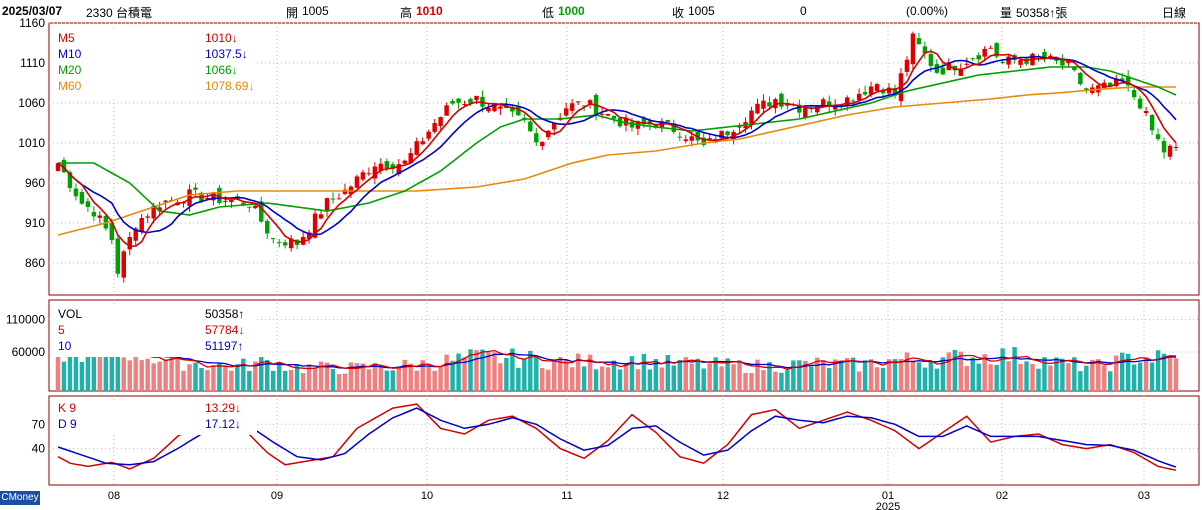 The image size is (1202, 510). Describe the element at coordinates (70, 314) in the screenshot. I see `volume-legend-name: VOL` at that location.